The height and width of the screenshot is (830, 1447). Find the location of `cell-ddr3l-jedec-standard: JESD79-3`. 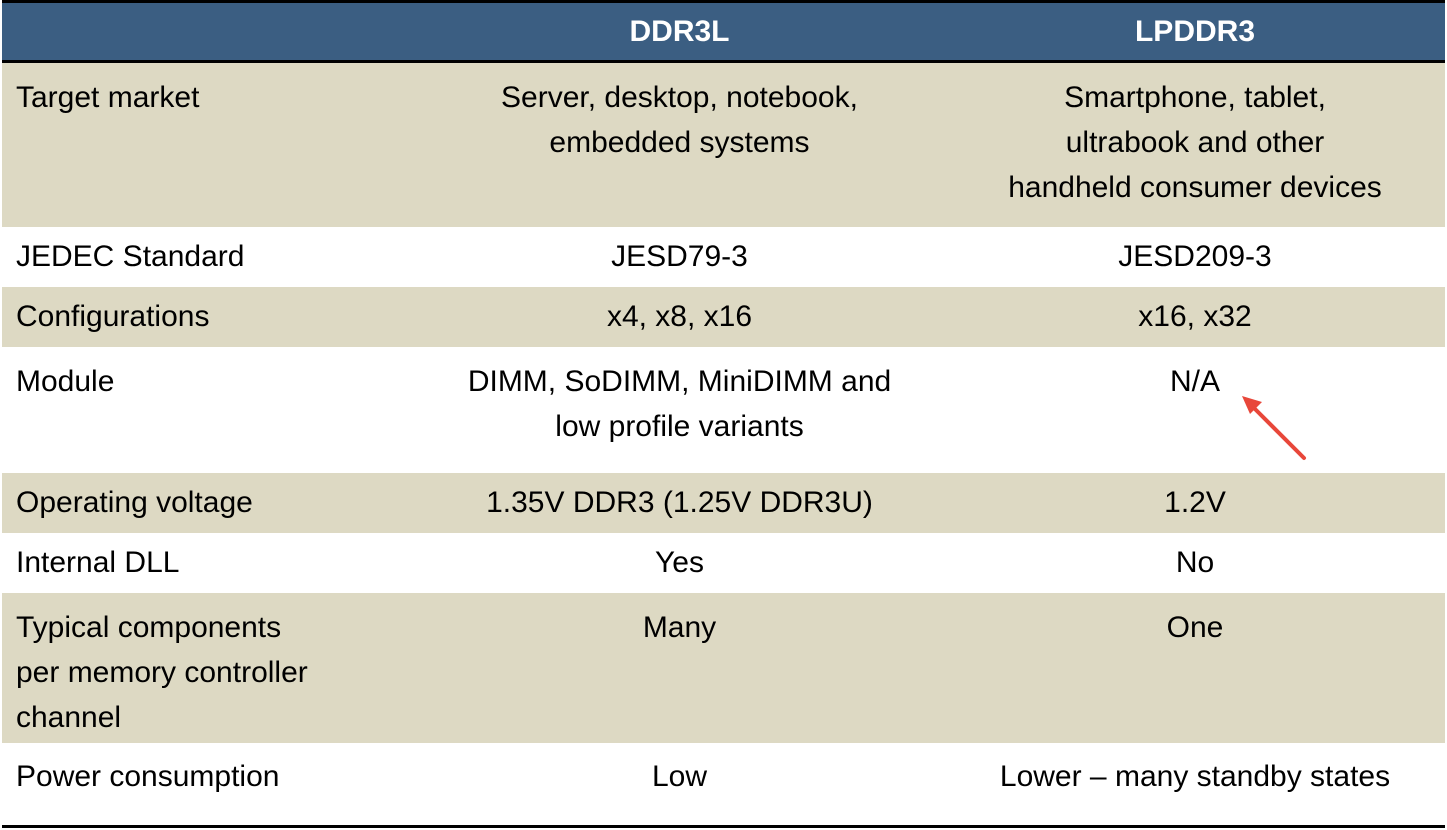

cell-ddr3l-jedec-standard: JESD79-3 is located at coordinates (679, 257).